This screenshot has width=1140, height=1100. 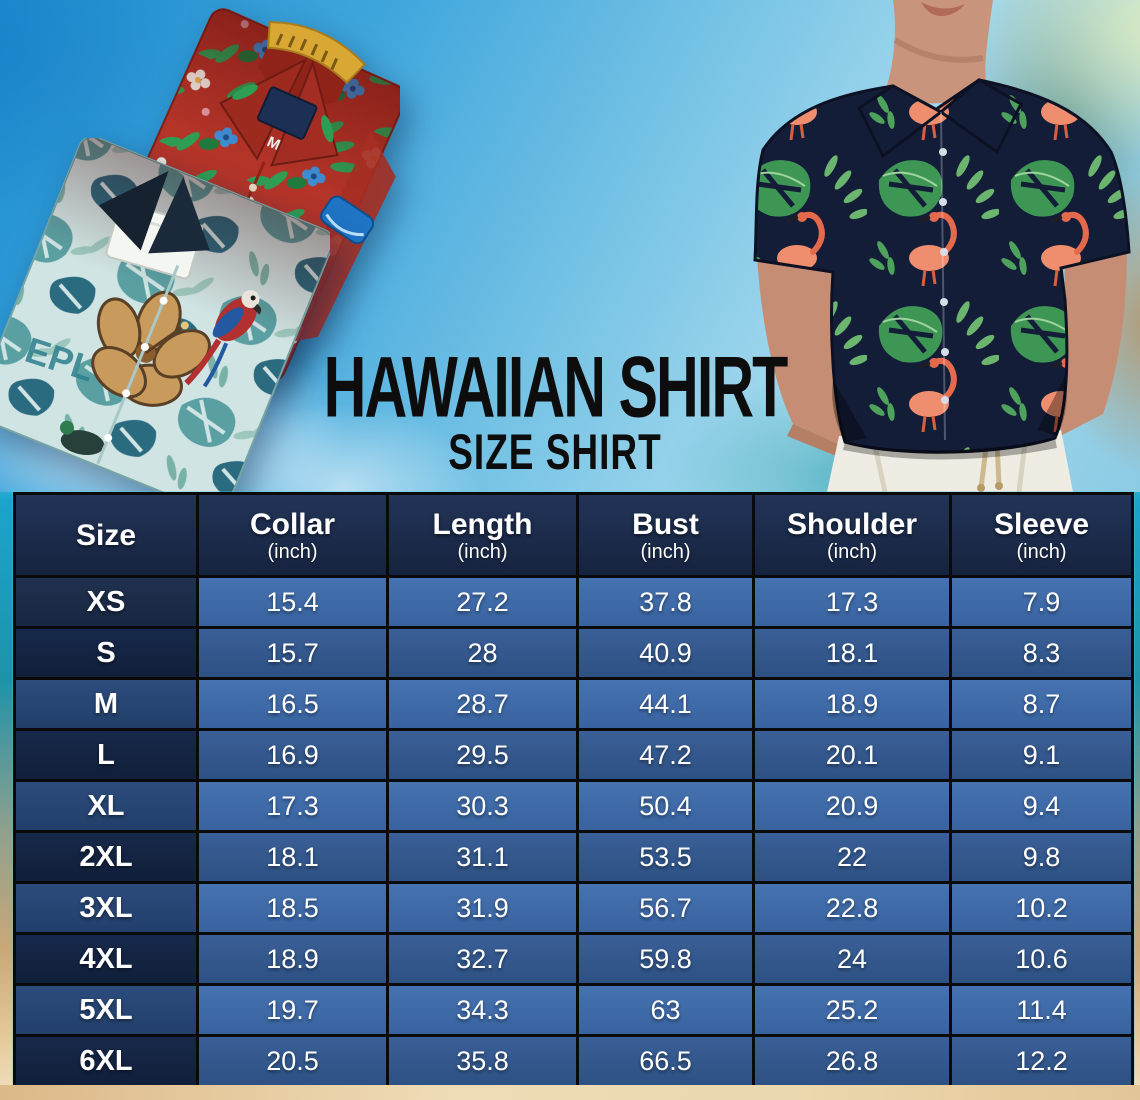 What do you see at coordinates (82, 438) in the screenshot?
I see `bird` at bounding box center [82, 438].